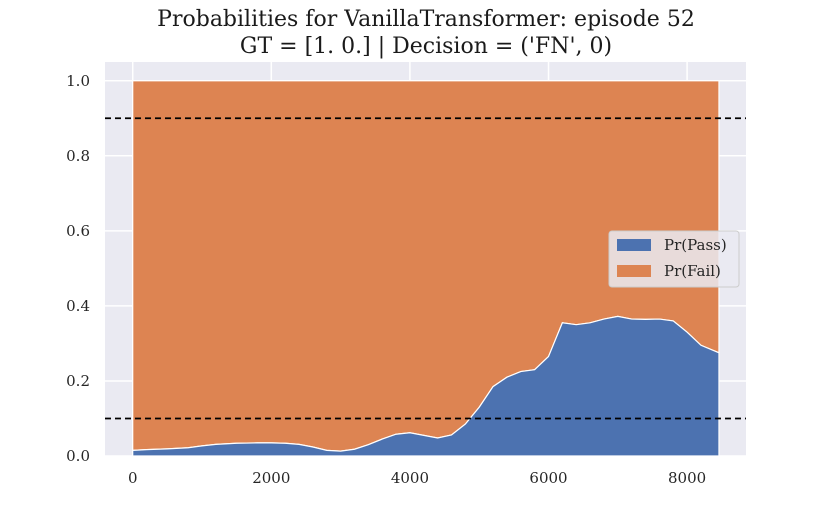 The height and width of the screenshot is (513, 830). Describe the element at coordinates (634, 271) in the screenshot. I see `legend-swatch-fail` at that location.